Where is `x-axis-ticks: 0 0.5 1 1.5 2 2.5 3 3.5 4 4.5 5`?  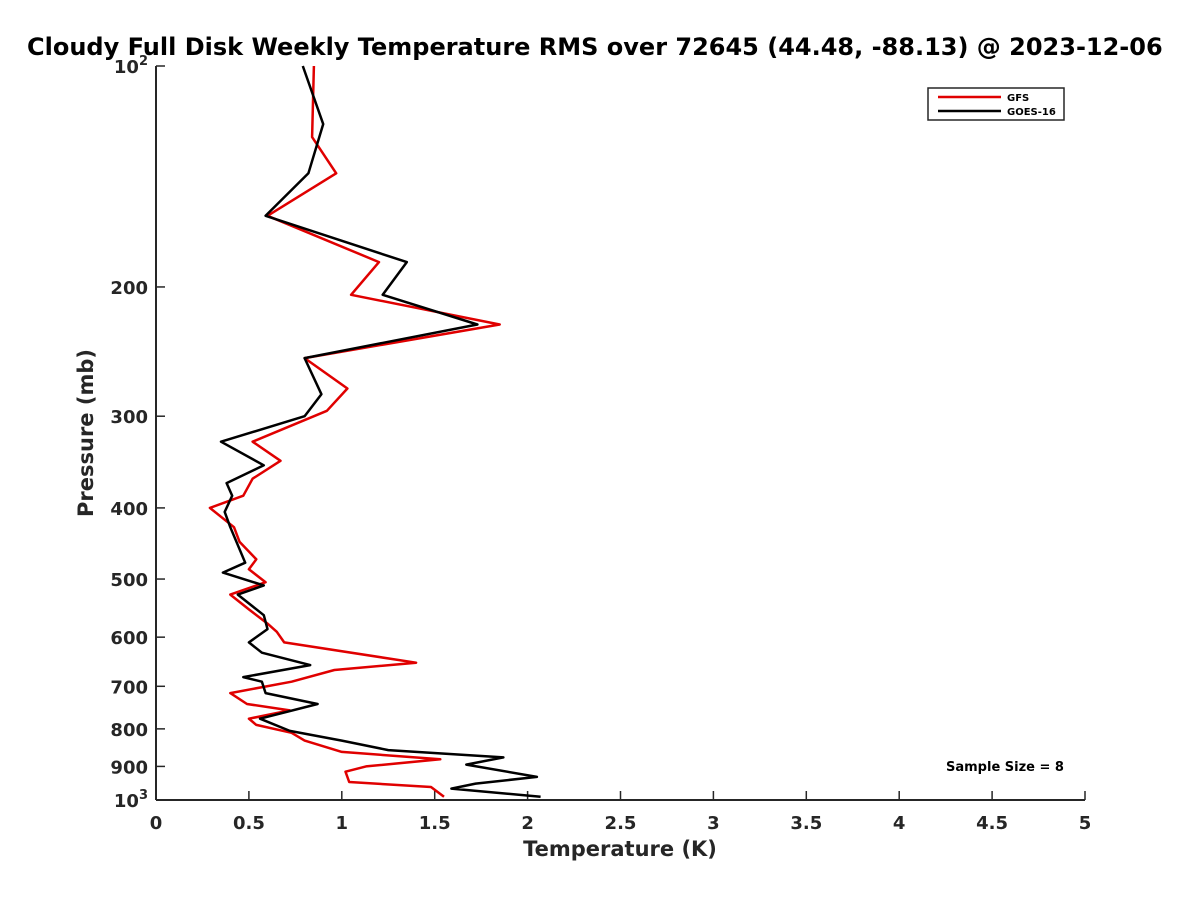 x-axis-ticks: 0 0.5 1 1.5 2 2.5 3 3.5 4 4.5 5 is located at coordinates (621, 812).